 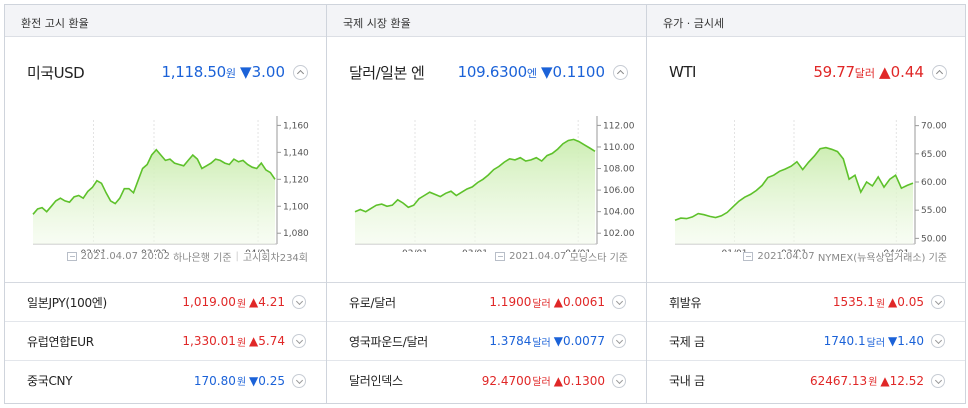 I want to click on list-item: 유럽연합EUR 1,330.01 원 ▲ 5.74, so click(x=165, y=341).